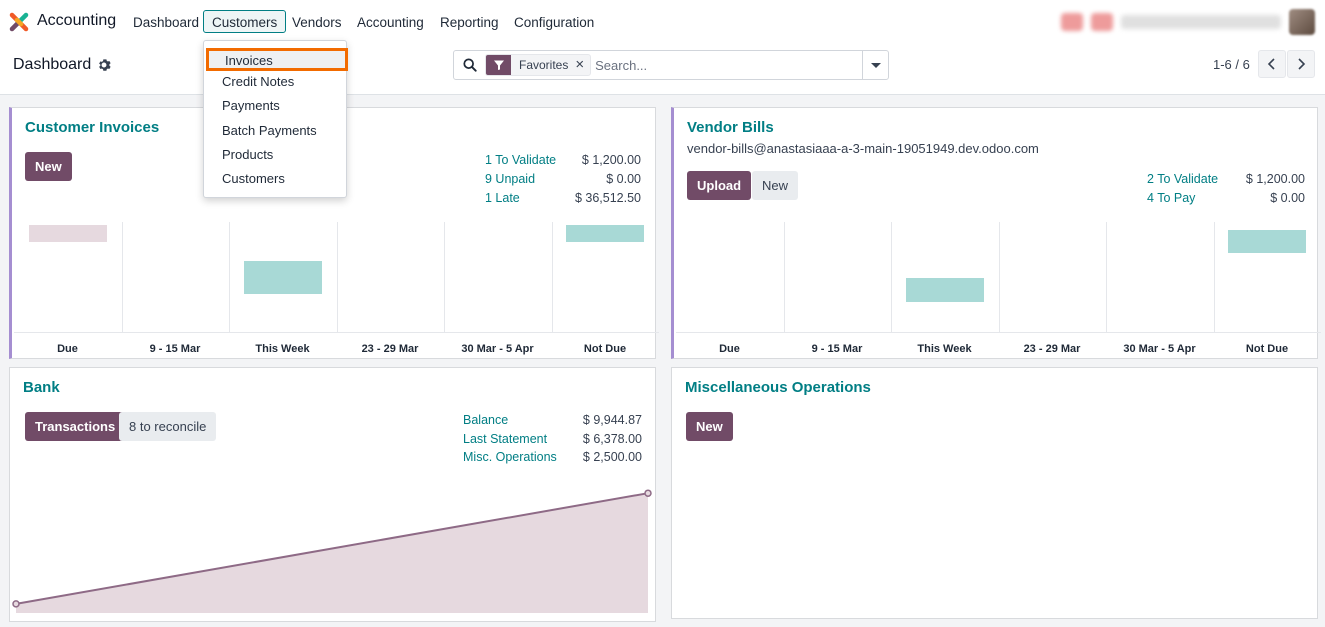 This screenshot has height=627, width=1325. Describe the element at coordinates (521, 160) in the screenshot. I see `stat-label: 1 To Validate` at that location.